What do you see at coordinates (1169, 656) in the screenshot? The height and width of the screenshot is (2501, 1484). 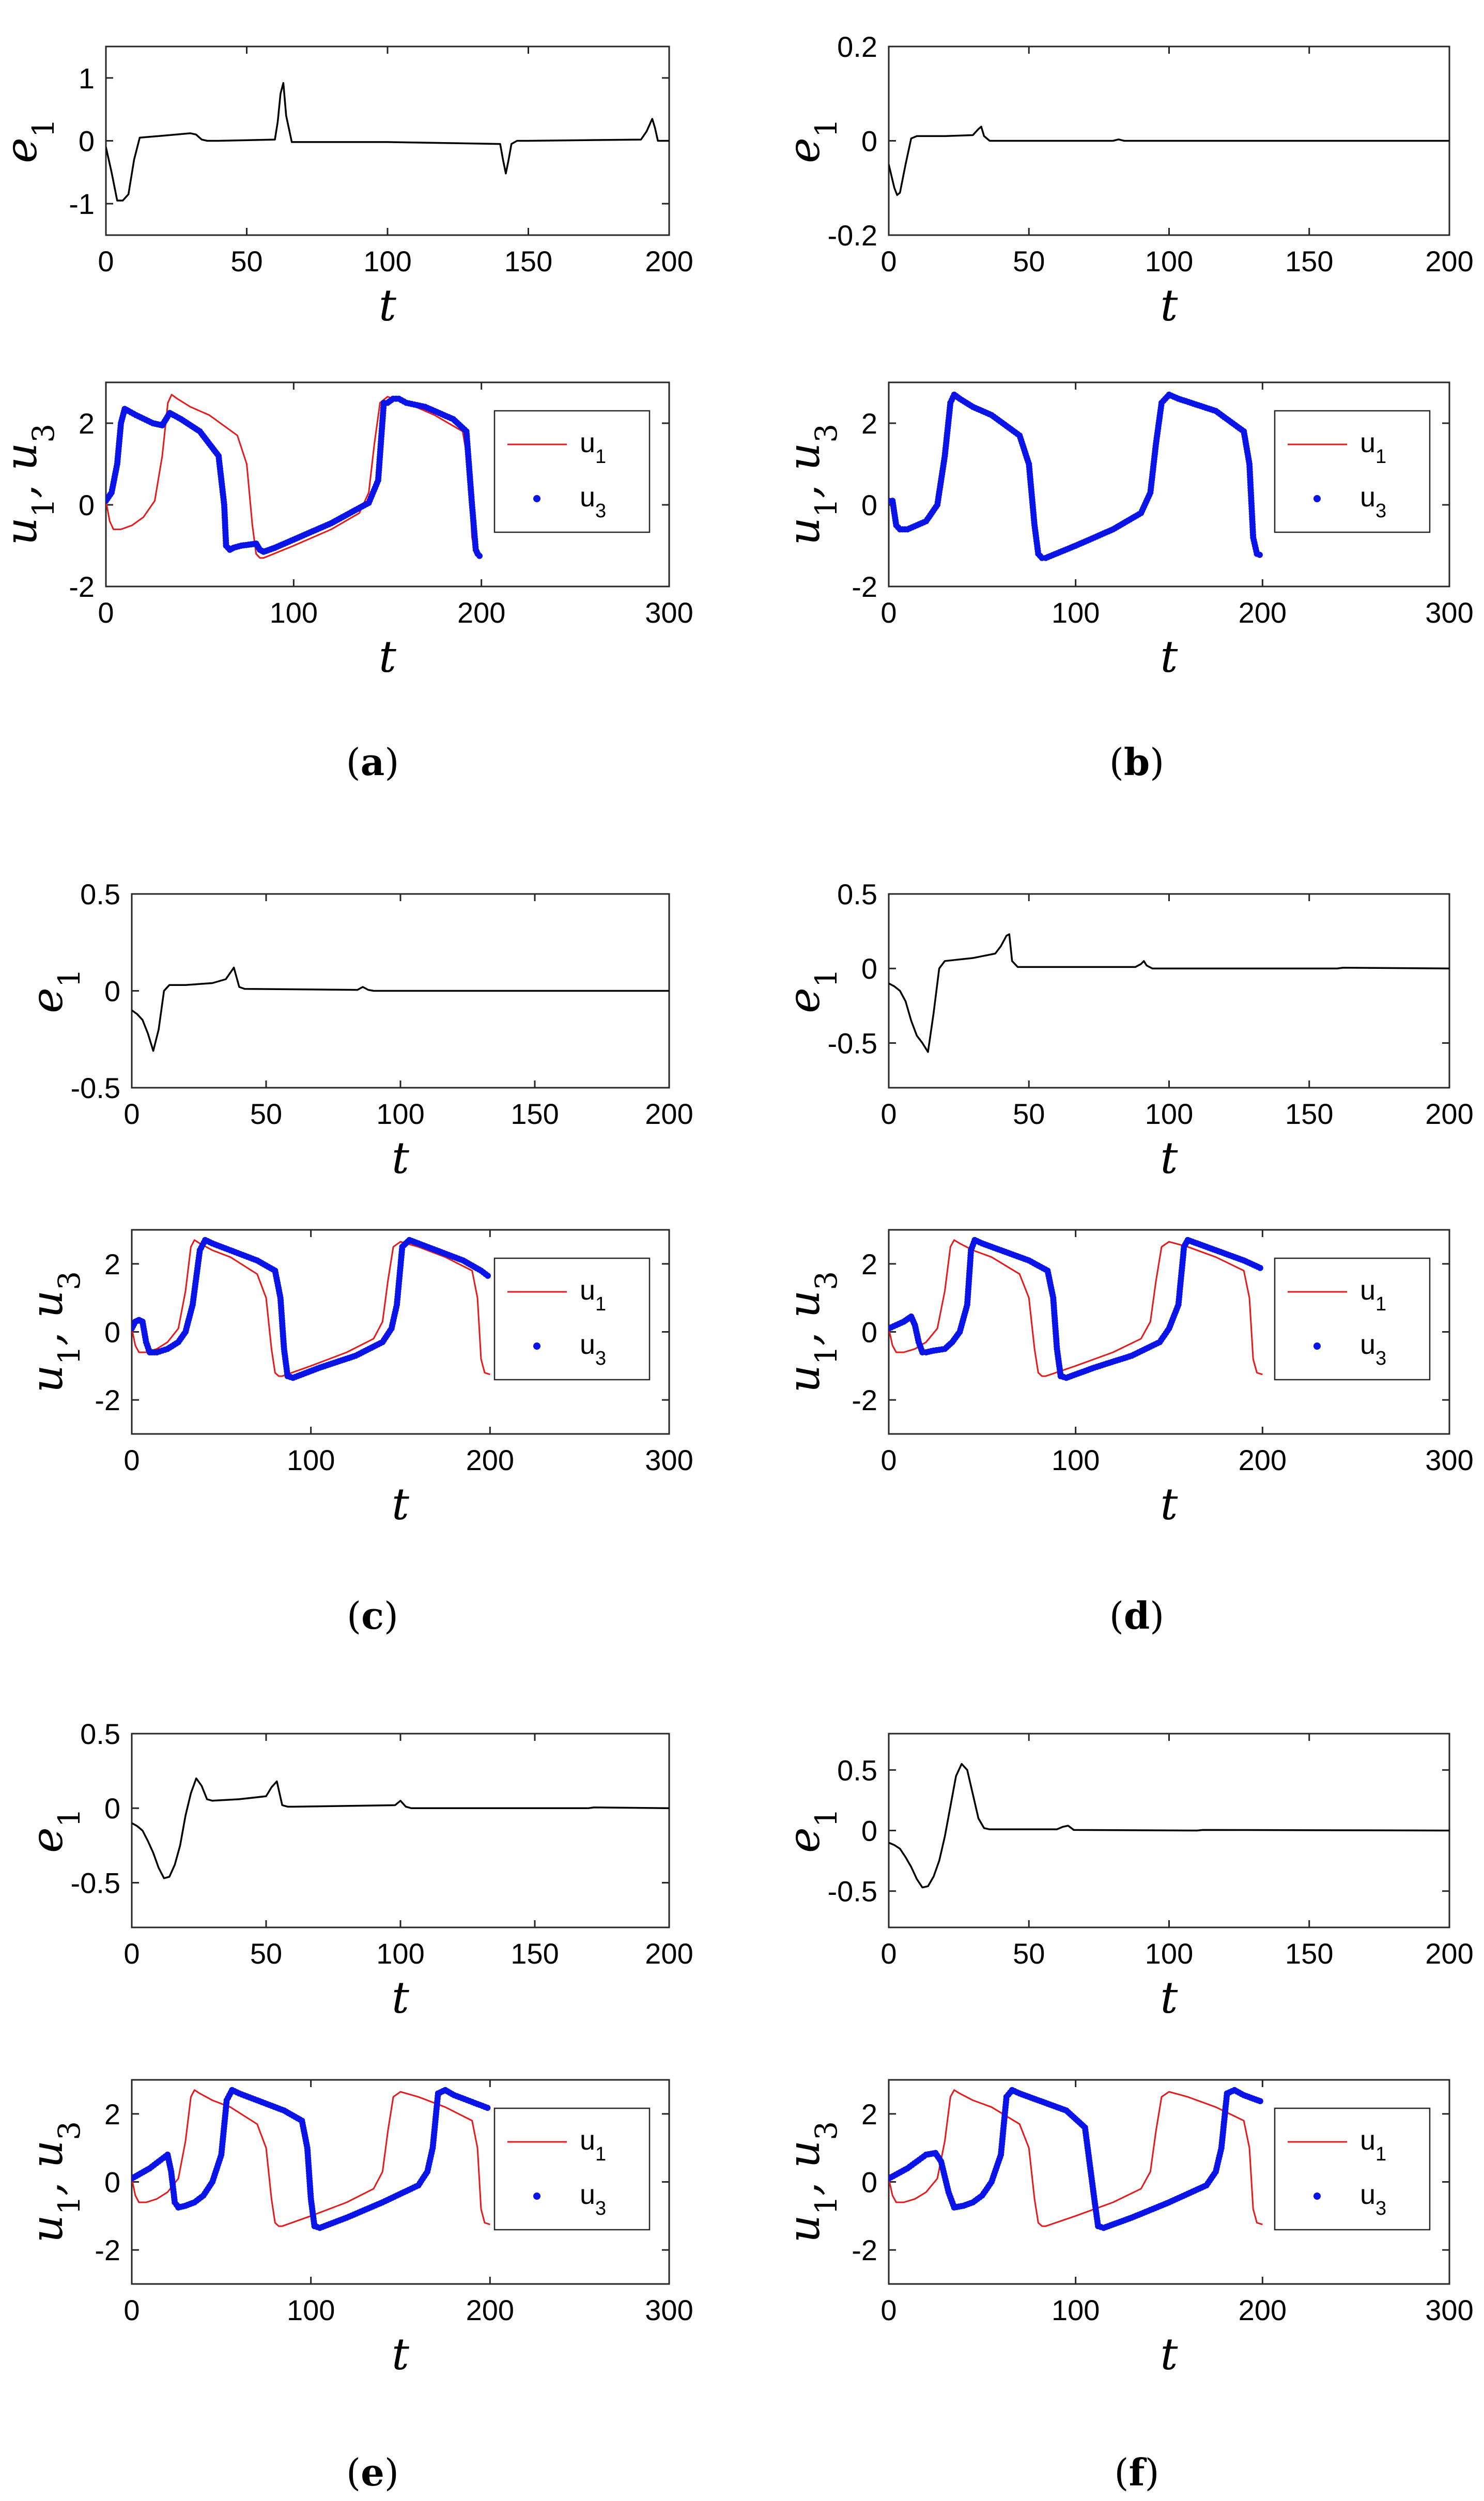 I see `b-bottom-xlabel: t` at bounding box center [1169, 656].